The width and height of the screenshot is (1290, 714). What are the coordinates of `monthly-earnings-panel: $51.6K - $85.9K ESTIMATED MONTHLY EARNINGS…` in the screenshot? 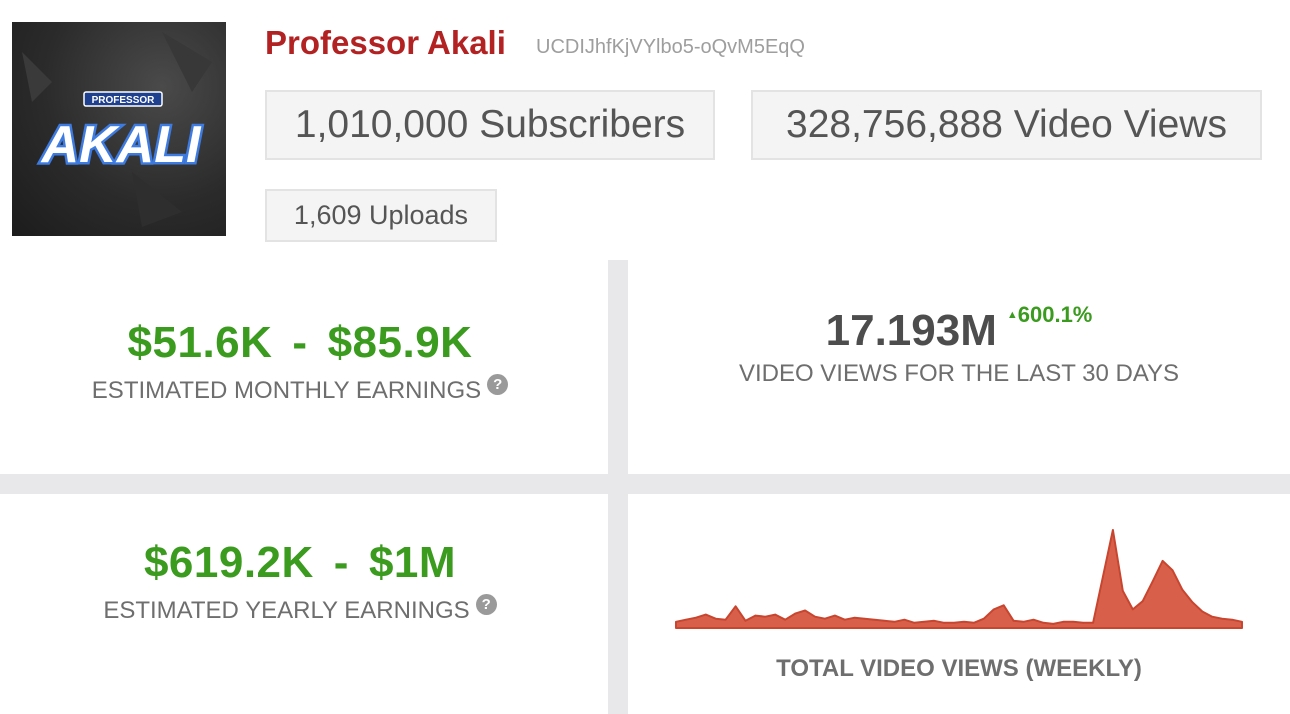 It's located at (300, 361).